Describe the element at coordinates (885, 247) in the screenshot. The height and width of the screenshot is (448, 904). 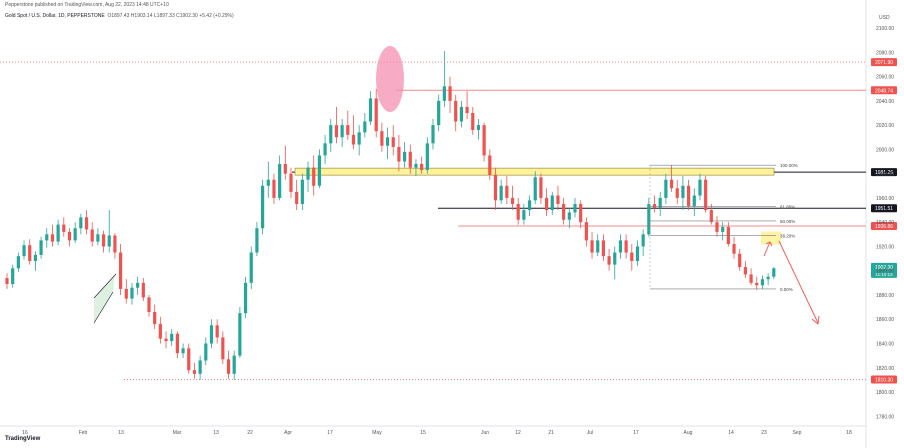
I see `y-tick-label: 1920.00` at that location.